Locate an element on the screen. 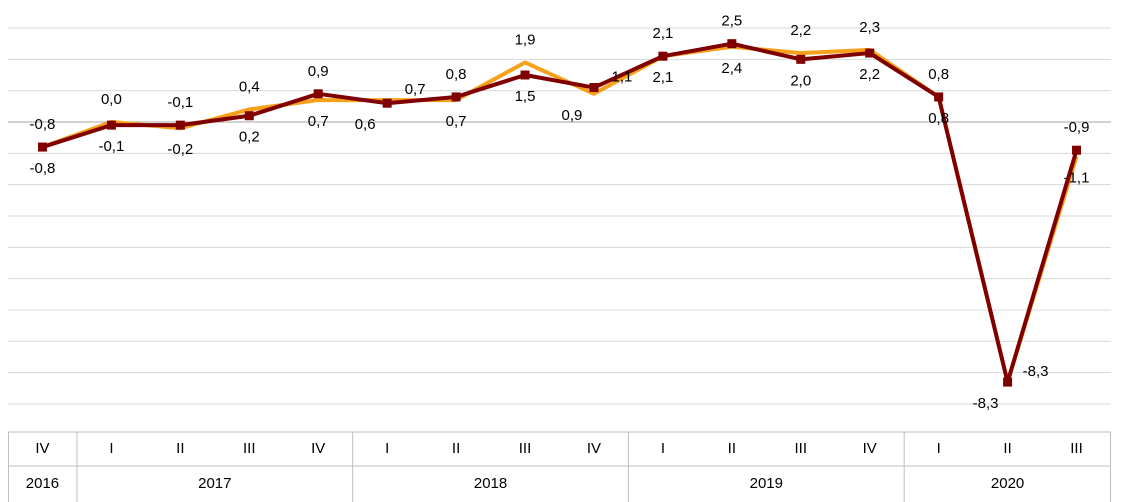  data-label: -0,2 is located at coordinates (180, 149).